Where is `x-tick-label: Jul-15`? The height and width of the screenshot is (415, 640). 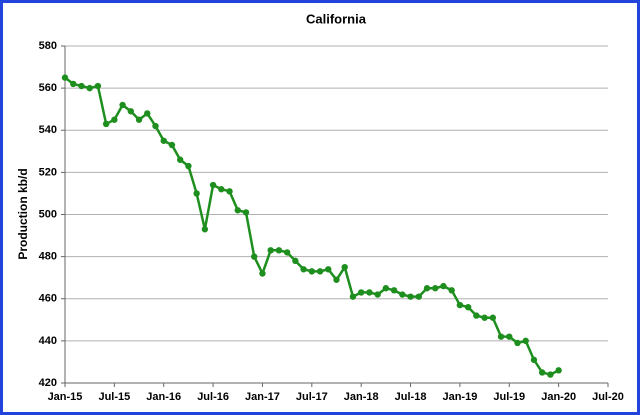
x-tick-label: Jul-15 is located at coordinates (114, 397).